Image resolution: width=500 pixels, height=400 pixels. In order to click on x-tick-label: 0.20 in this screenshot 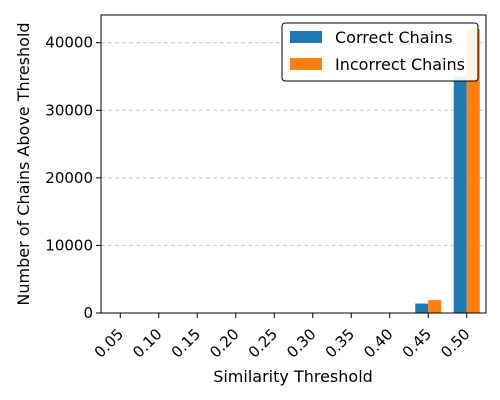, I will do `click(224, 343)`.